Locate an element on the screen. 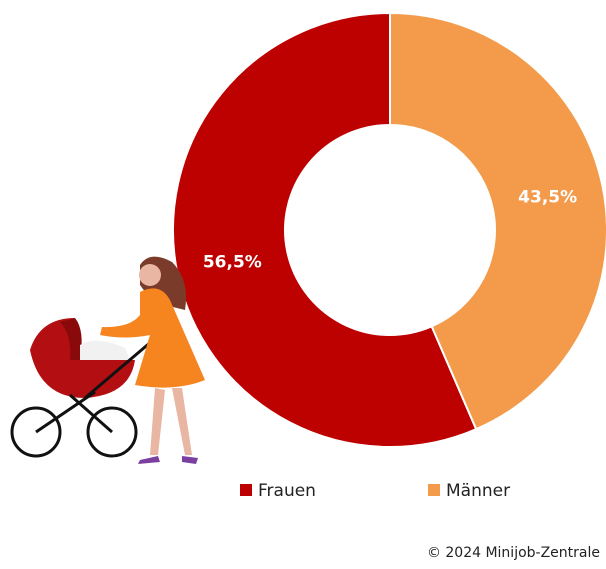  source: © 2024 Minijob-Zentrale is located at coordinates (513, 553).